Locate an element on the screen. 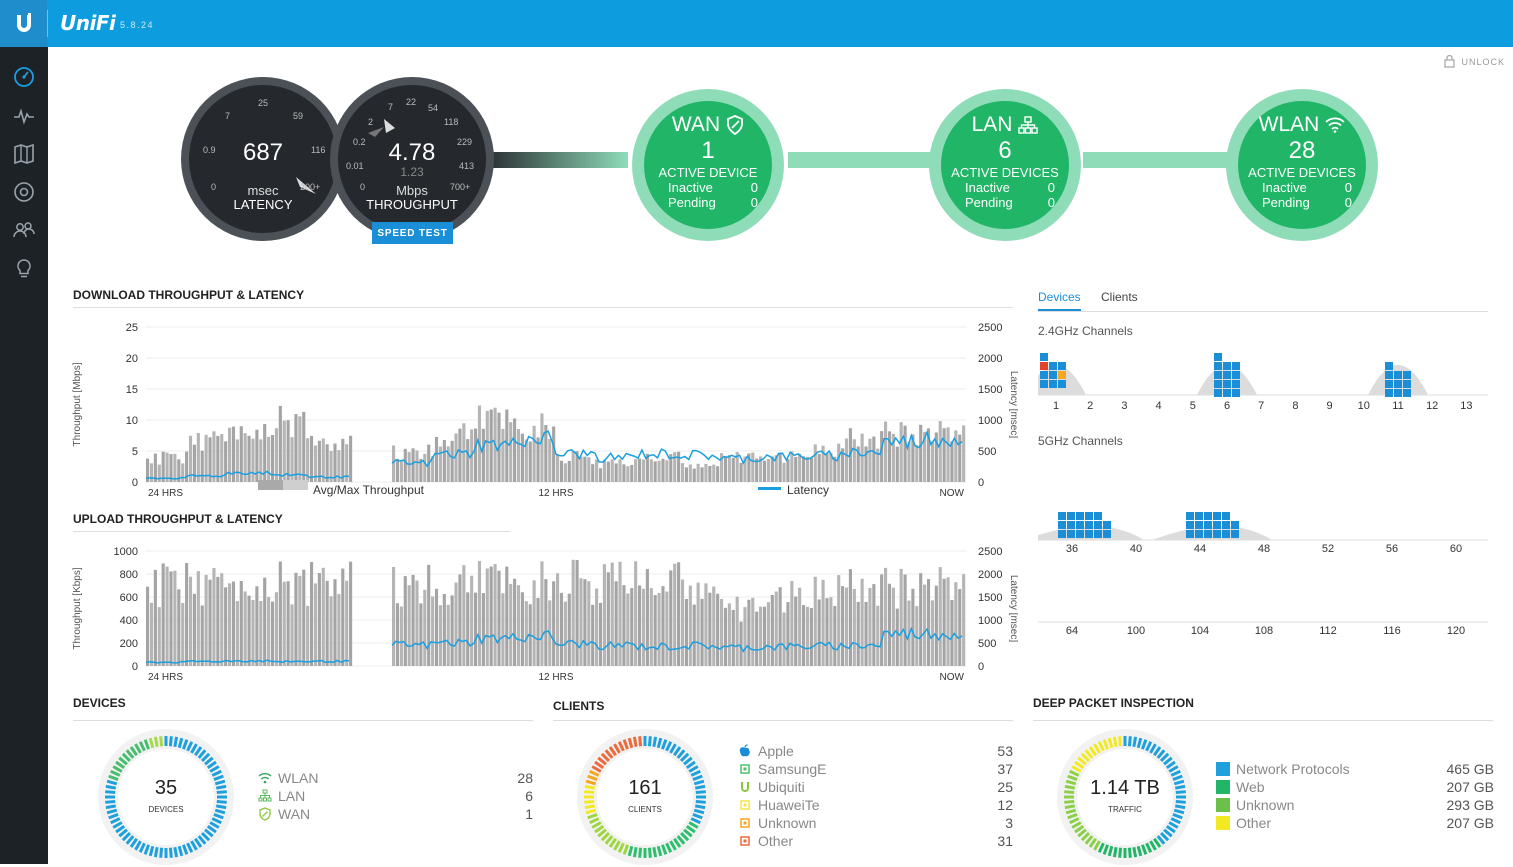  tab-devices: Devices is located at coordinates (1059, 300).